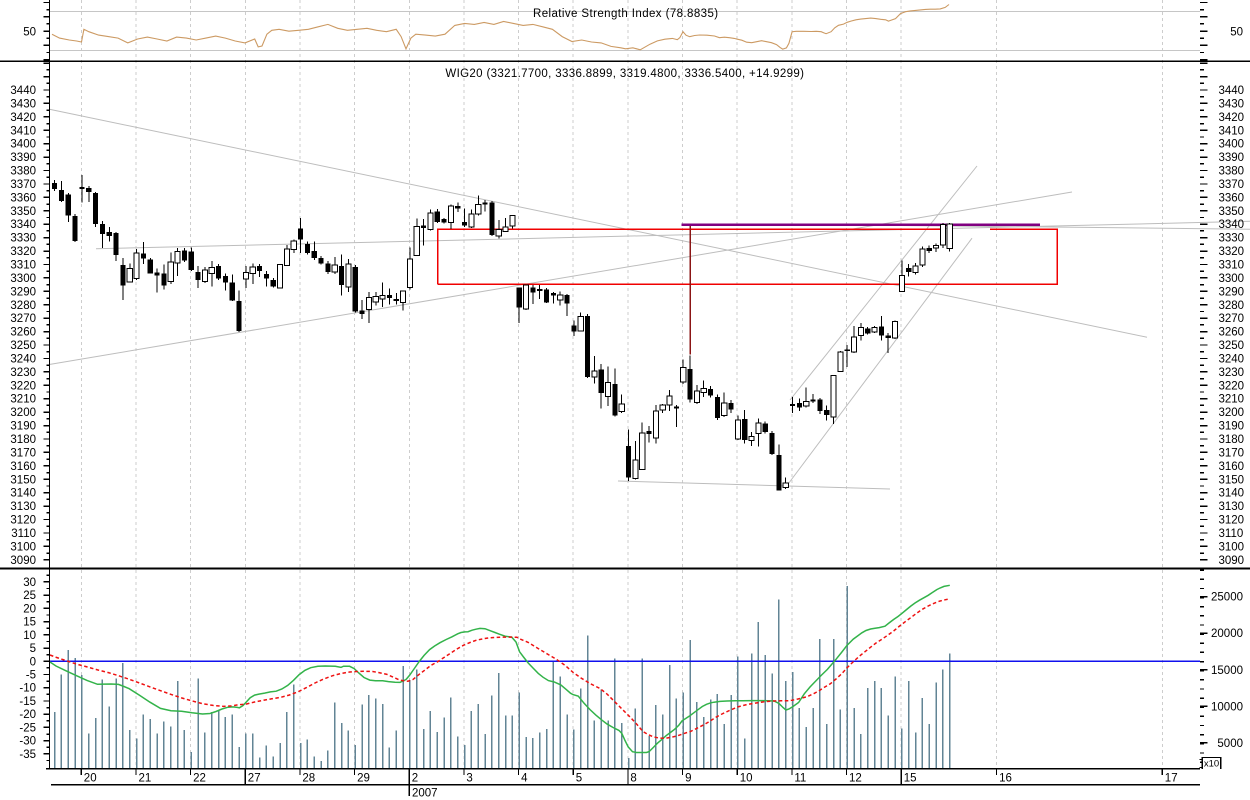 Image resolution: width=1250 pixels, height=800 pixels. I want to click on svg-text: 10000, so click(1227, 707).